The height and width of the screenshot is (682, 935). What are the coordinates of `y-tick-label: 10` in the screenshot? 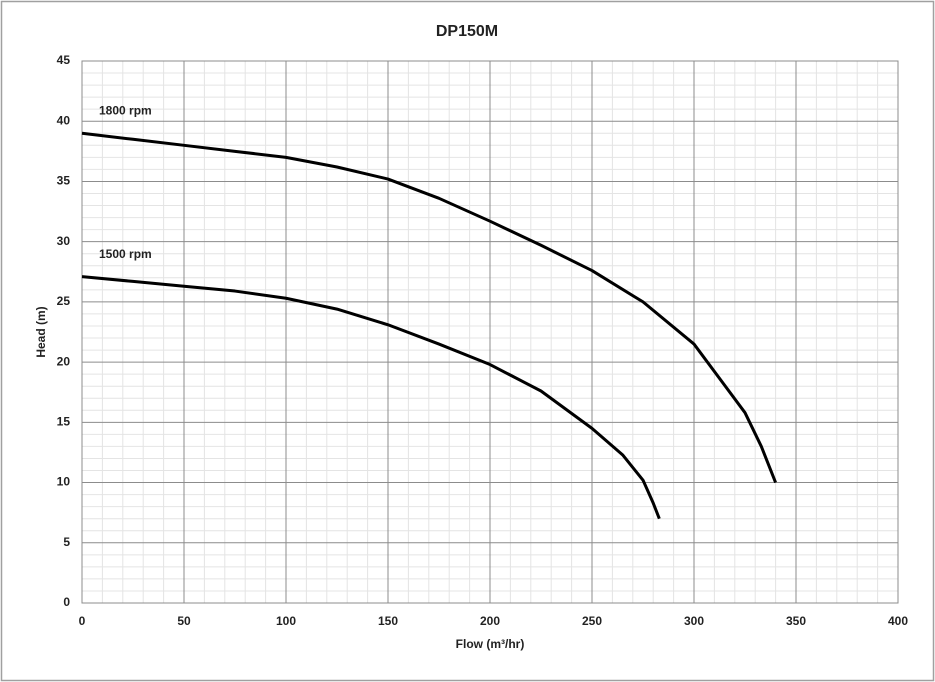 It's located at (64, 482).